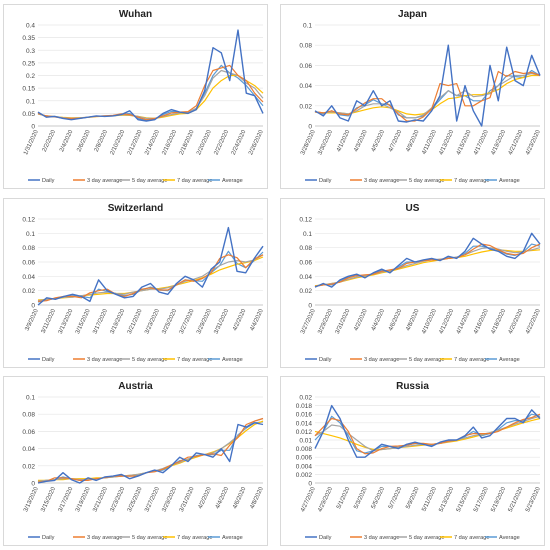 Image resolution: width=550 pixels, height=550 pixels. What do you see at coordinates (28, 114) in the screenshot?
I see `y-tick-label: 0.05` at bounding box center [28, 114].